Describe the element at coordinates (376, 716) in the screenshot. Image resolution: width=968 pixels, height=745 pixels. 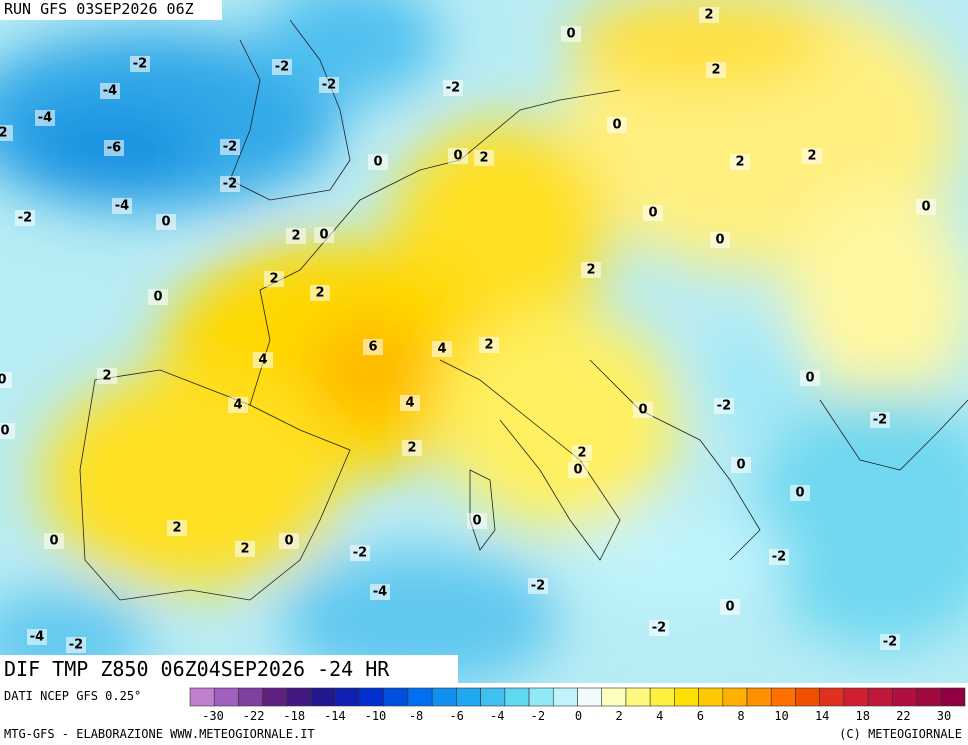
I see `colorbar-tick-label: -10` at that location.